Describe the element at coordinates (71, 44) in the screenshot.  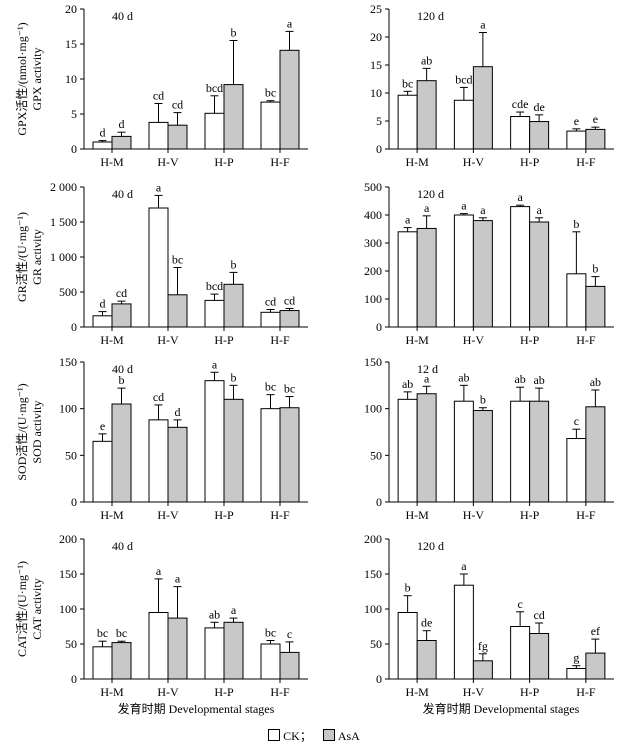
I see `y-tick-label: 15` at that location.